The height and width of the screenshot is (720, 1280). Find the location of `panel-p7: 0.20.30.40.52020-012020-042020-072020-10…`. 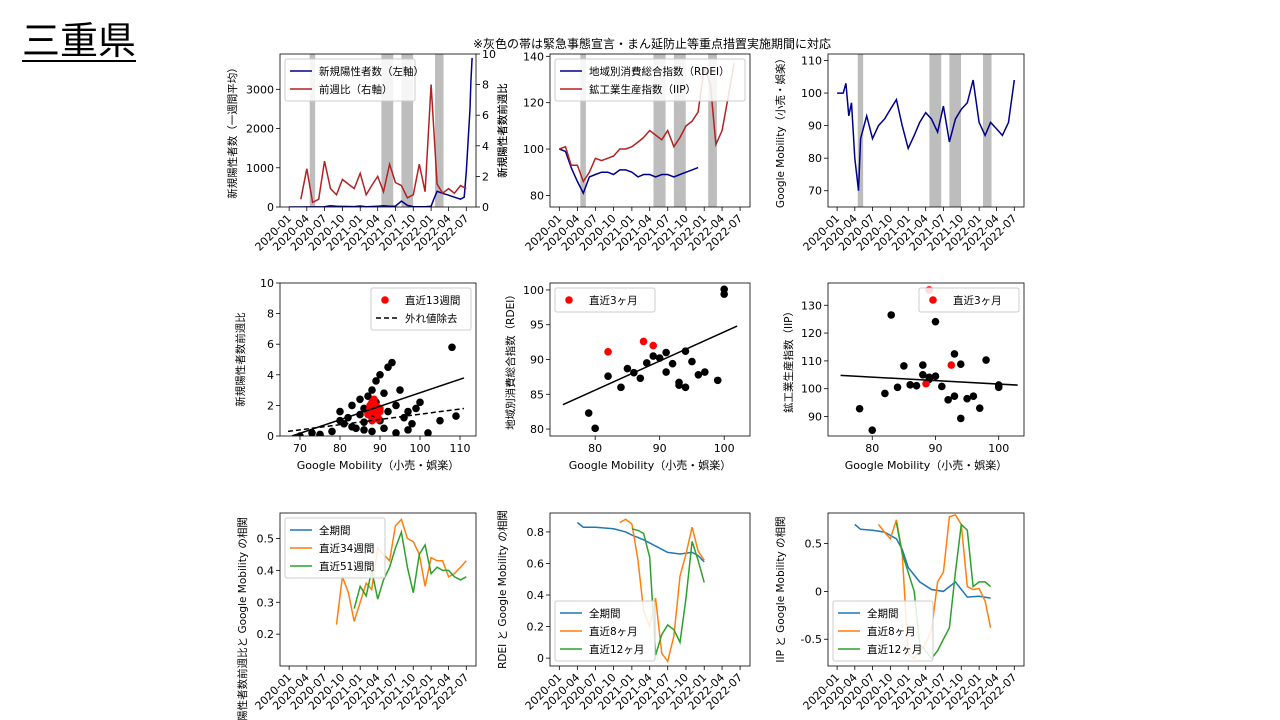

panel-p7: 0.20.30.40.52020-012020-042020-072020-10… is located at coordinates (356, 616).